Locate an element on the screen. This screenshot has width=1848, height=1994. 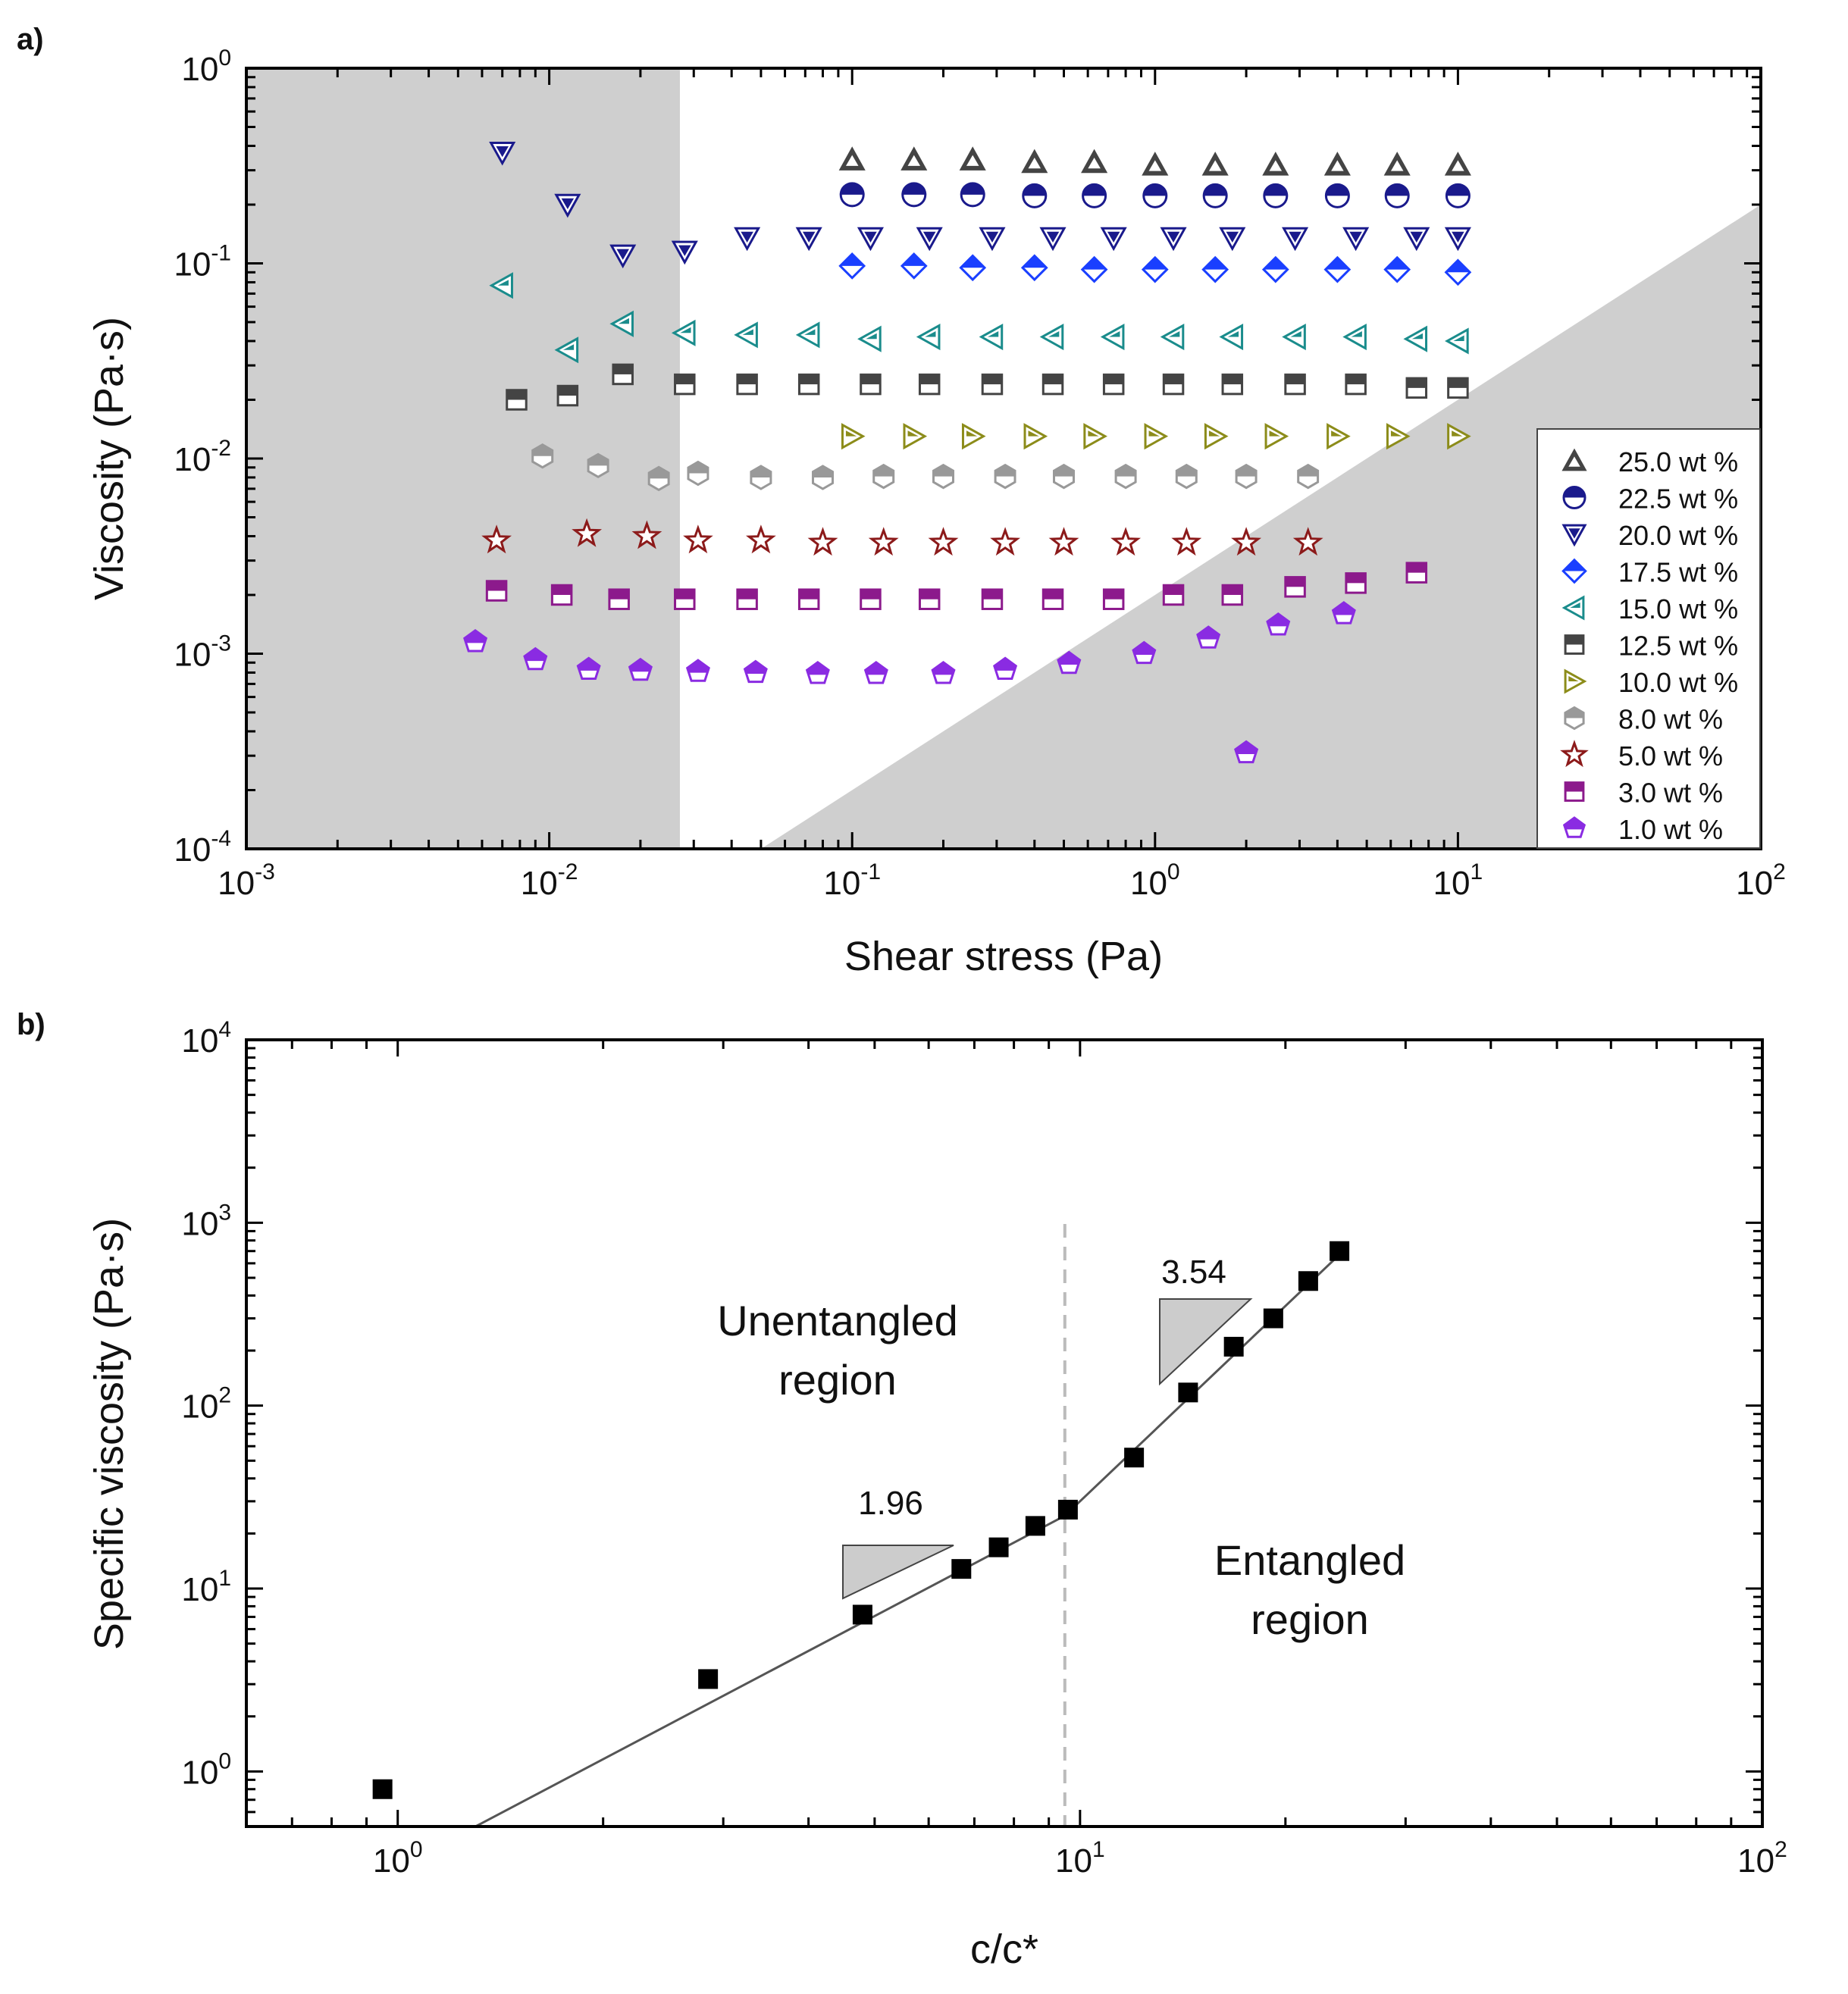
panel-label-a: a) is located at coordinates (30, 39).